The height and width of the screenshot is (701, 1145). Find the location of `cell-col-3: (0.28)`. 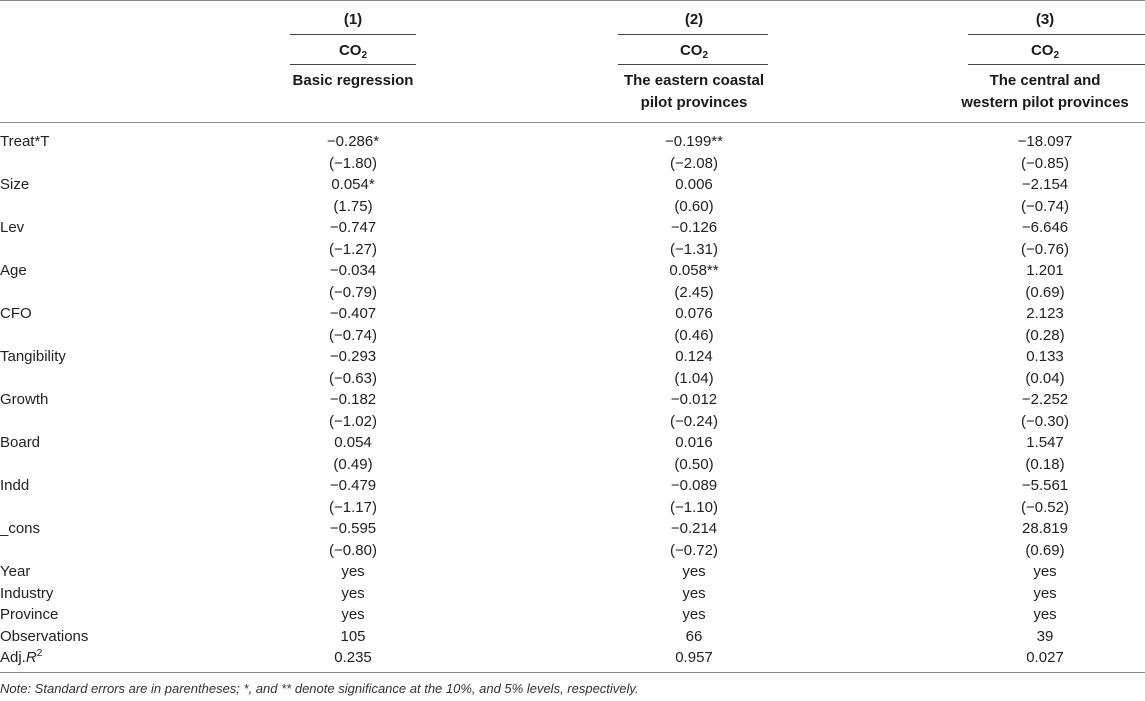

cell-col-3: (0.28) is located at coordinates (1045, 335).